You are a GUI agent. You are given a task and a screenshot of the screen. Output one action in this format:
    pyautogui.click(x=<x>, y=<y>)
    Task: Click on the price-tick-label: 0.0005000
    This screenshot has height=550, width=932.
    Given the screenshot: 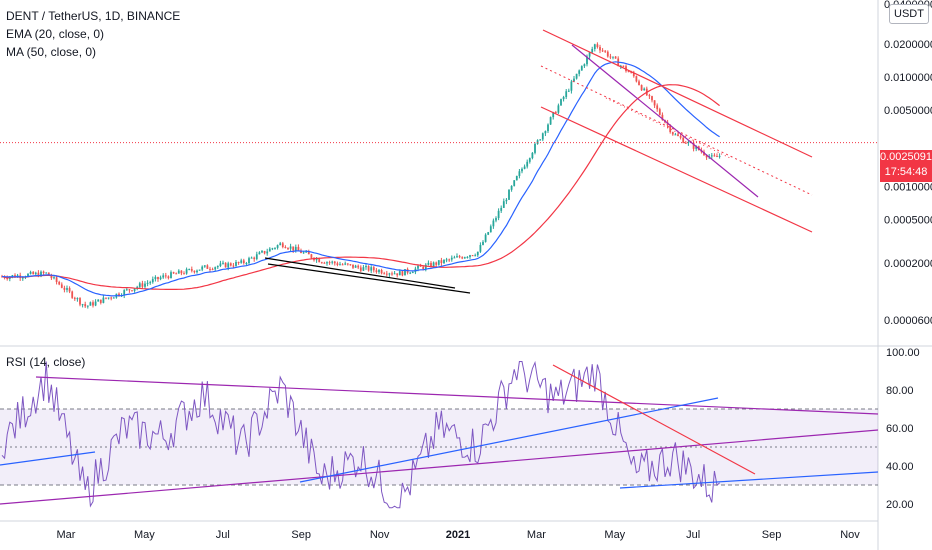 What is the action you would take?
    pyautogui.click(x=908, y=220)
    